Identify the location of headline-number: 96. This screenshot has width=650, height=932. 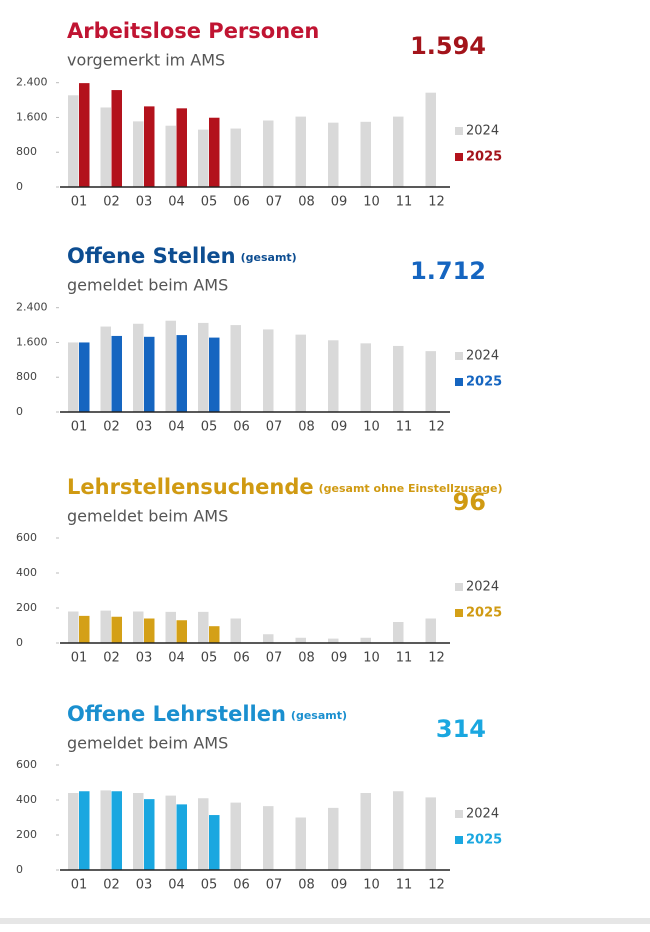
(469, 502).